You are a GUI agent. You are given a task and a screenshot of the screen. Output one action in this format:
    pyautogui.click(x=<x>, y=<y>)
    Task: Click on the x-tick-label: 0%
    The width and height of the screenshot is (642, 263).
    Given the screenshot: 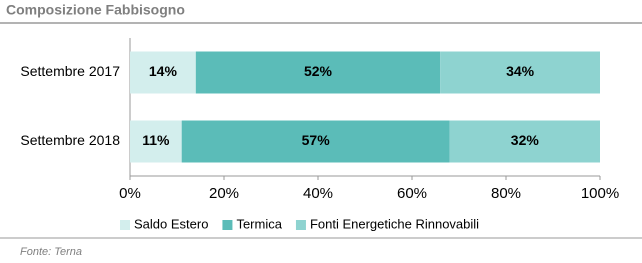 What is the action you would take?
    pyautogui.click(x=130, y=193)
    